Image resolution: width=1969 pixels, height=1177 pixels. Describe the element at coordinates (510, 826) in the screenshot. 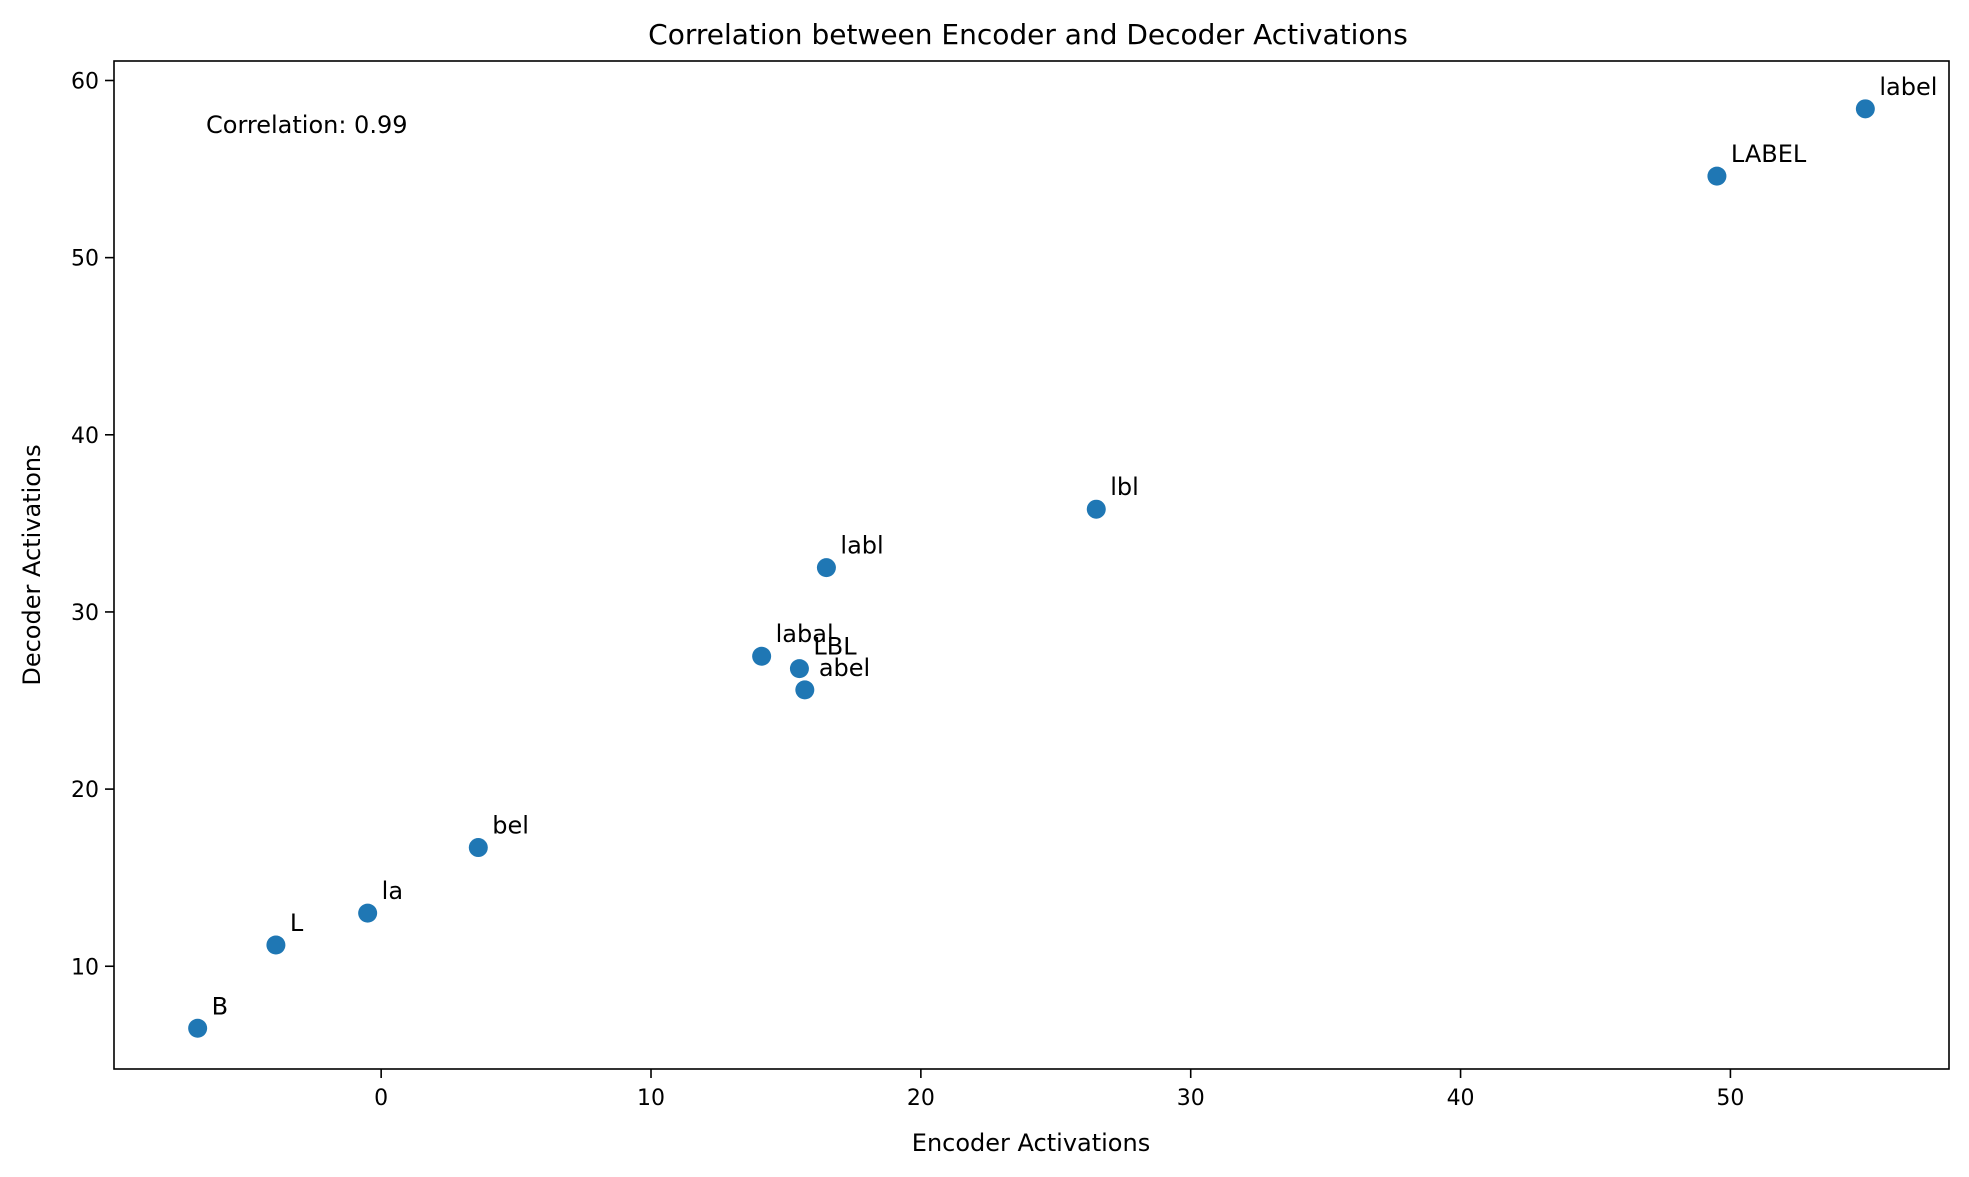

I see `point-label: bel` at that location.